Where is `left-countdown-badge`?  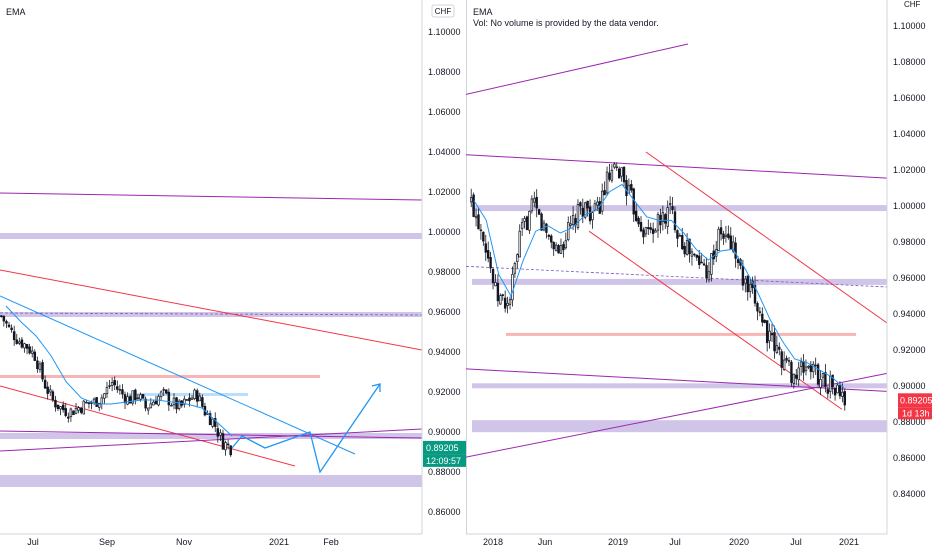 left-countdown-badge is located at coordinates (444, 460).